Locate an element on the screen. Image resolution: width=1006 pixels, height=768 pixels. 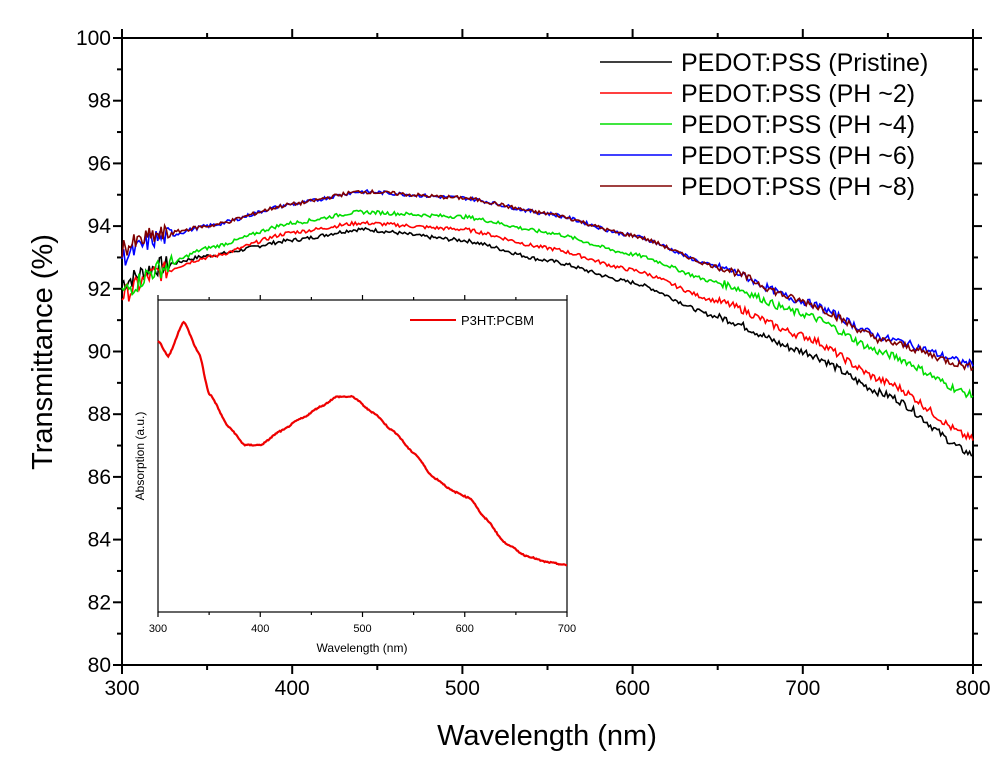
legend-label: PEDOT:PSS (PH ~2) is located at coordinates (798, 94).